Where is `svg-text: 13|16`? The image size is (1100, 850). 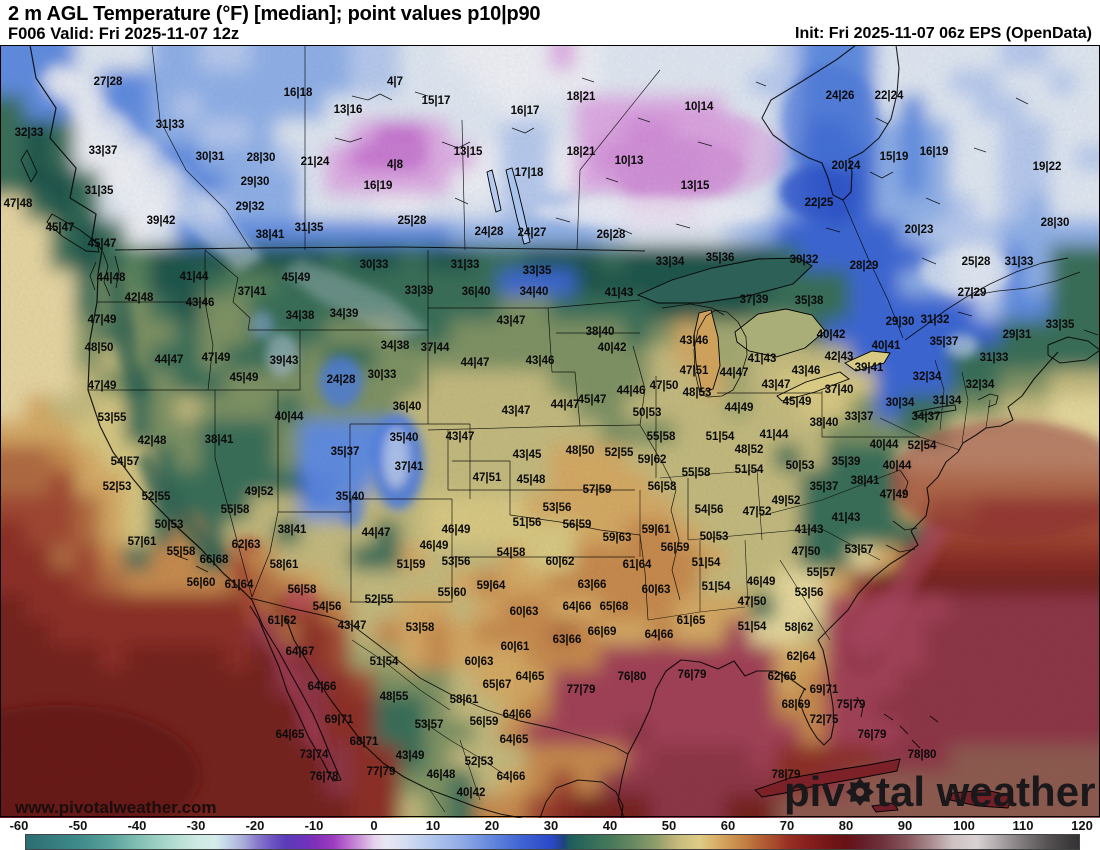 svg-text: 13|16 is located at coordinates (348, 110).